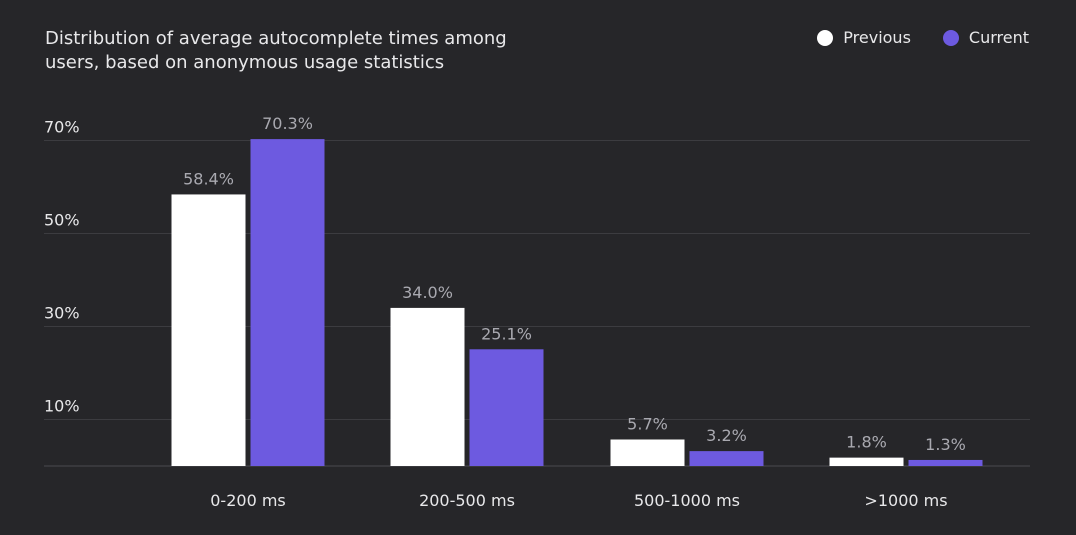 This screenshot has height=535, width=1076. What do you see at coordinates (825, 38) in the screenshot?
I see `legend-swatch-previous` at bounding box center [825, 38].